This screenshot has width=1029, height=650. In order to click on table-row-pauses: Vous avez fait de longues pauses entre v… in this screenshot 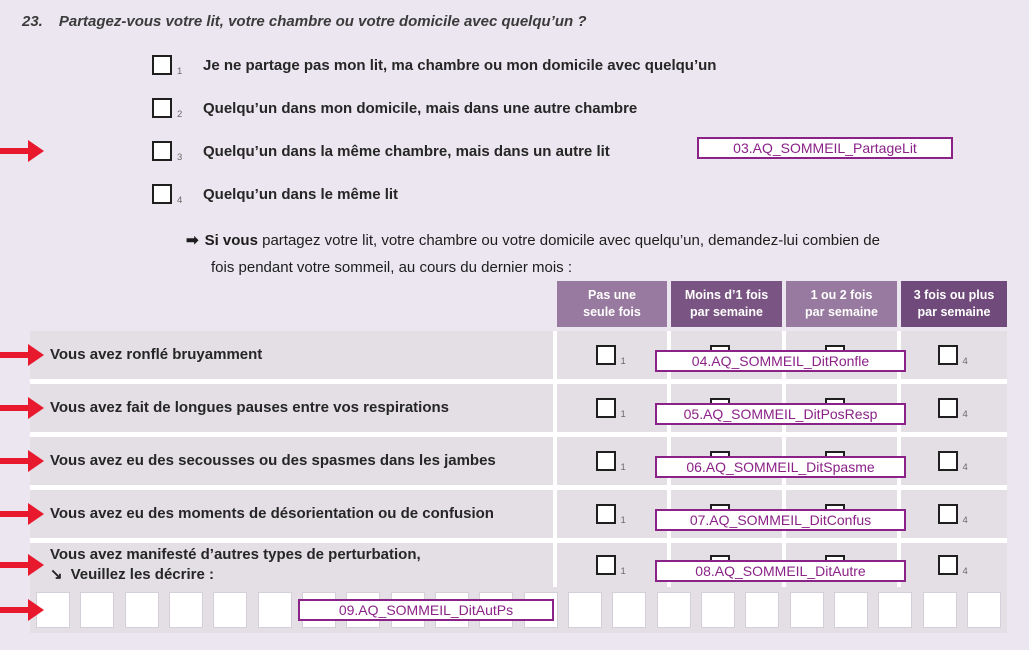, I will do `click(518, 408)`.